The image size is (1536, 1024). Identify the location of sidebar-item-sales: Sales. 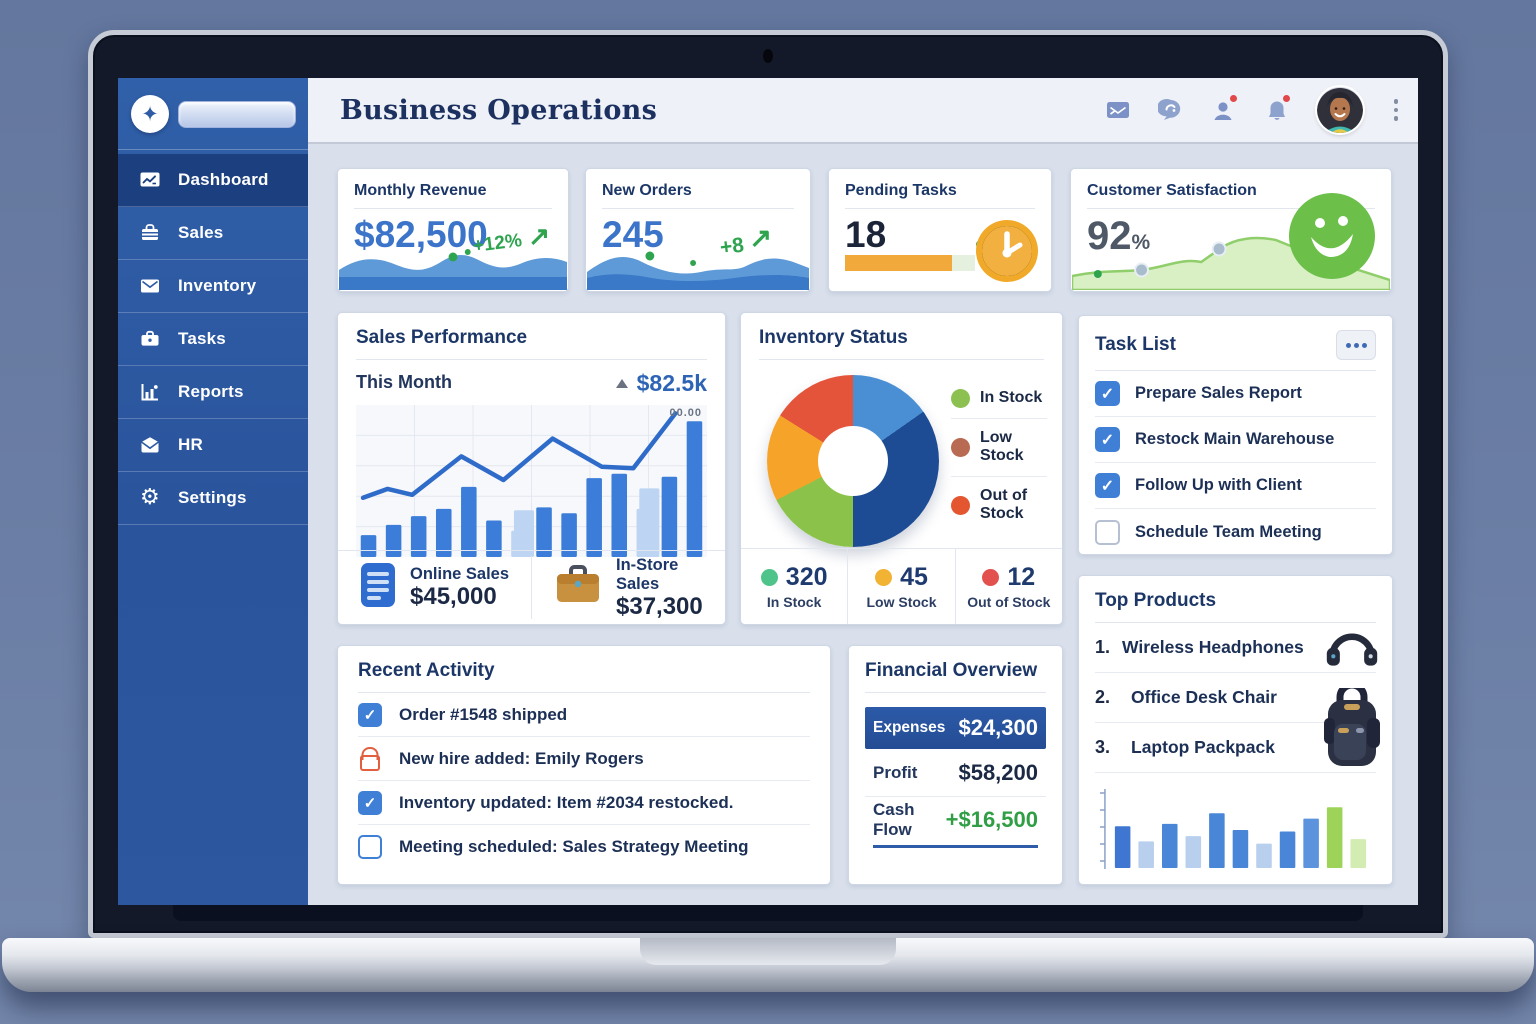
(213, 233).